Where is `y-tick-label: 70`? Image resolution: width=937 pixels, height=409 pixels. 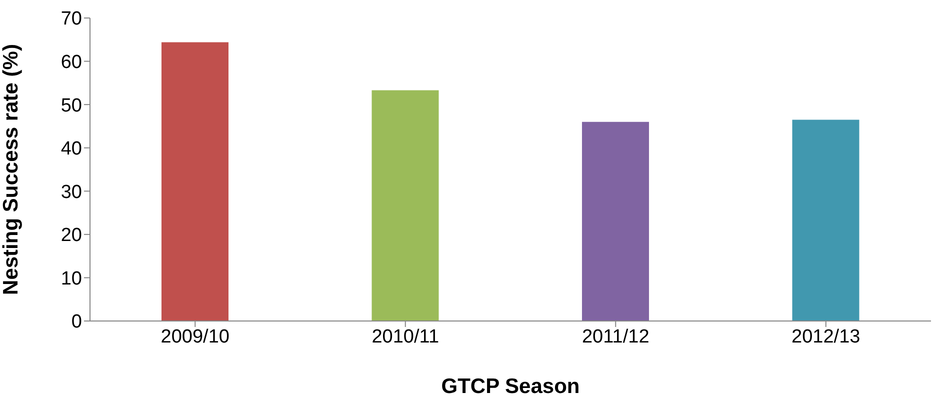 y-tick-label: 70 is located at coordinates (71, 19).